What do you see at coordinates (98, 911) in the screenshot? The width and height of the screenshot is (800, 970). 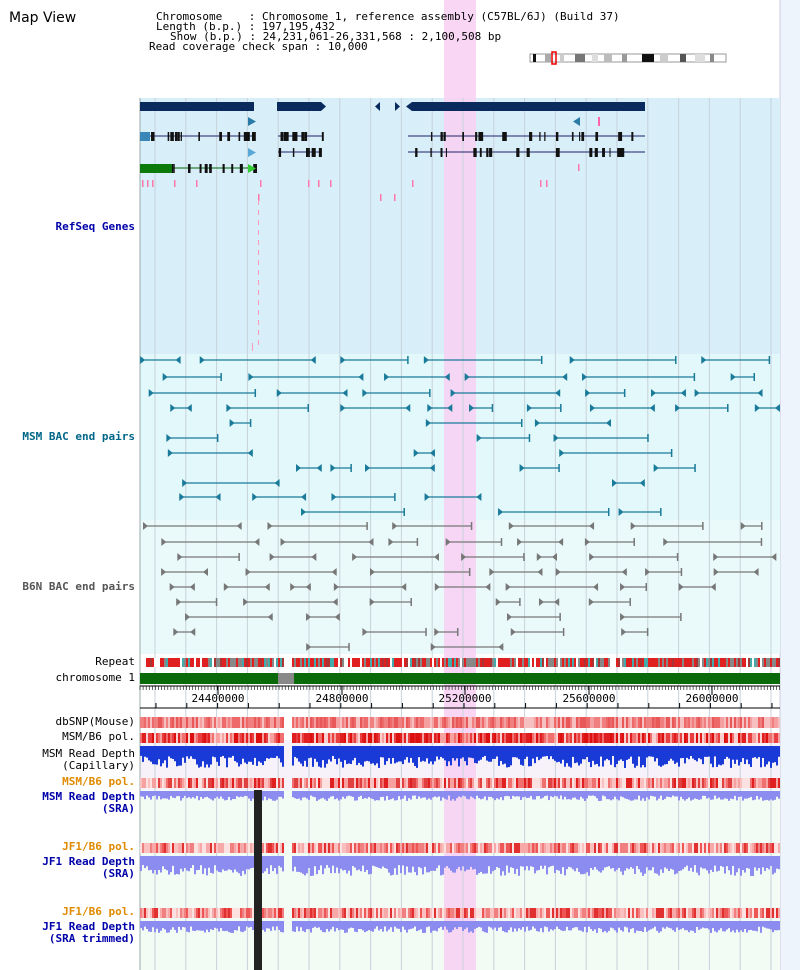 I see `track-label-jf1-pol-2: JF1/B6 pol.` at bounding box center [98, 911].